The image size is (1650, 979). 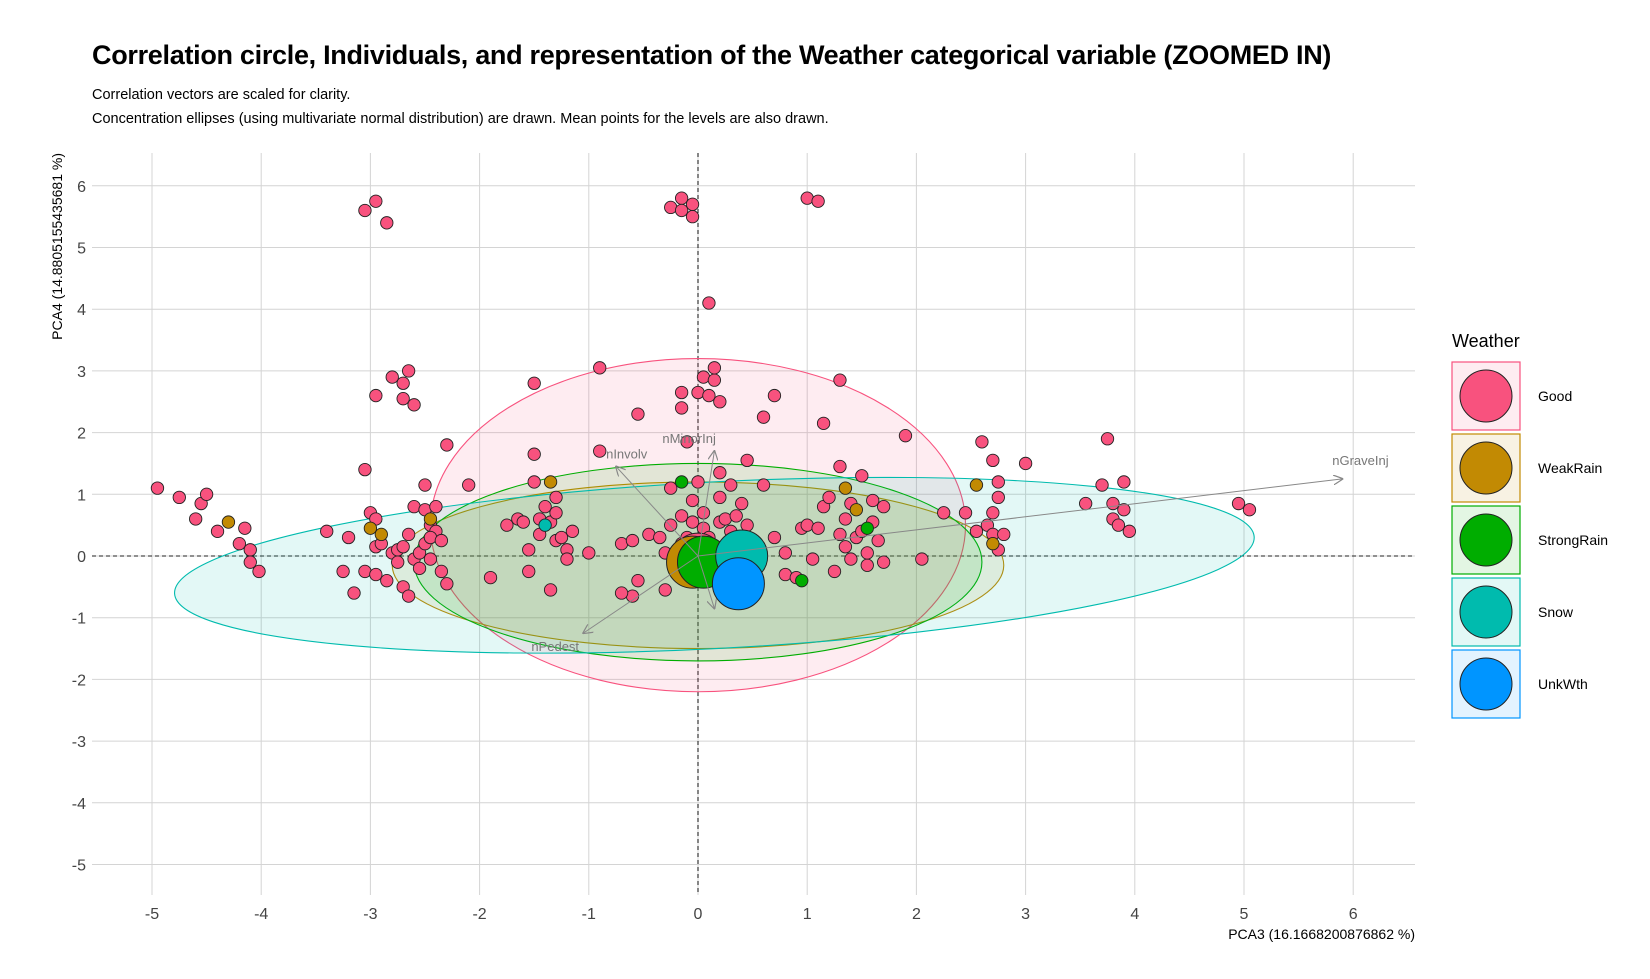 What do you see at coordinates (81, 187) in the screenshot?
I see `y-tick-label: 6` at bounding box center [81, 187].